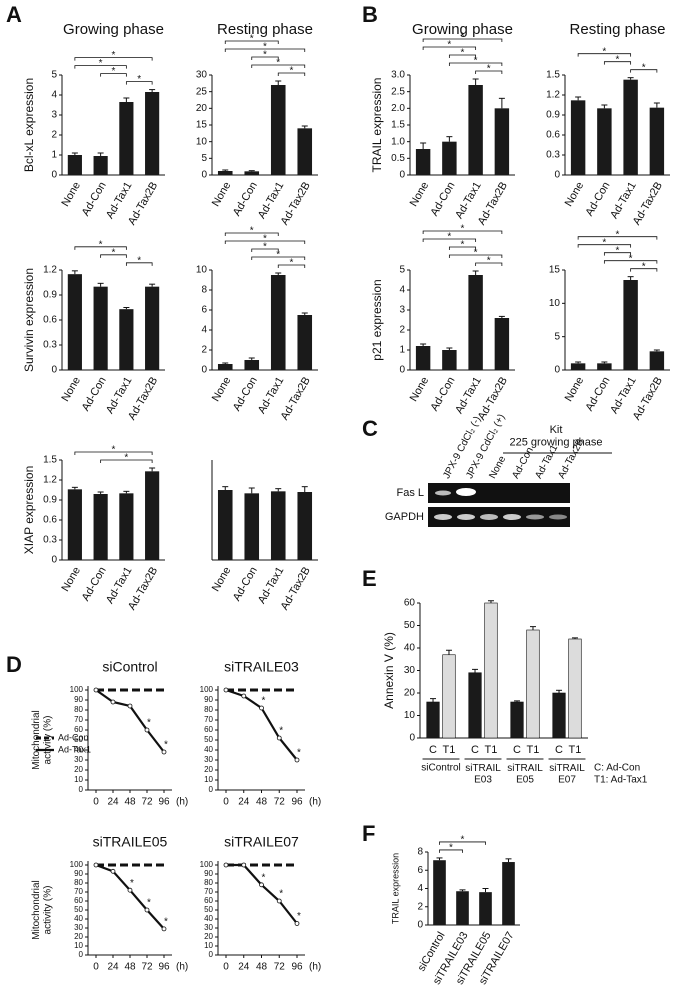 The width and height of the screenshot is (680, 996). Describe the element at coordinates (370, 14) in the screenshot. I see `panel-label: B` at that location.